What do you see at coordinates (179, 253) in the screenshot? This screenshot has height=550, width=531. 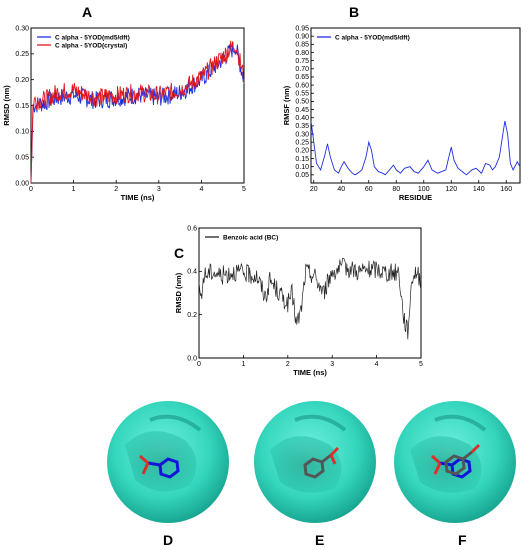 I see `panel-label-c: C` at bounding box center [179, 253].